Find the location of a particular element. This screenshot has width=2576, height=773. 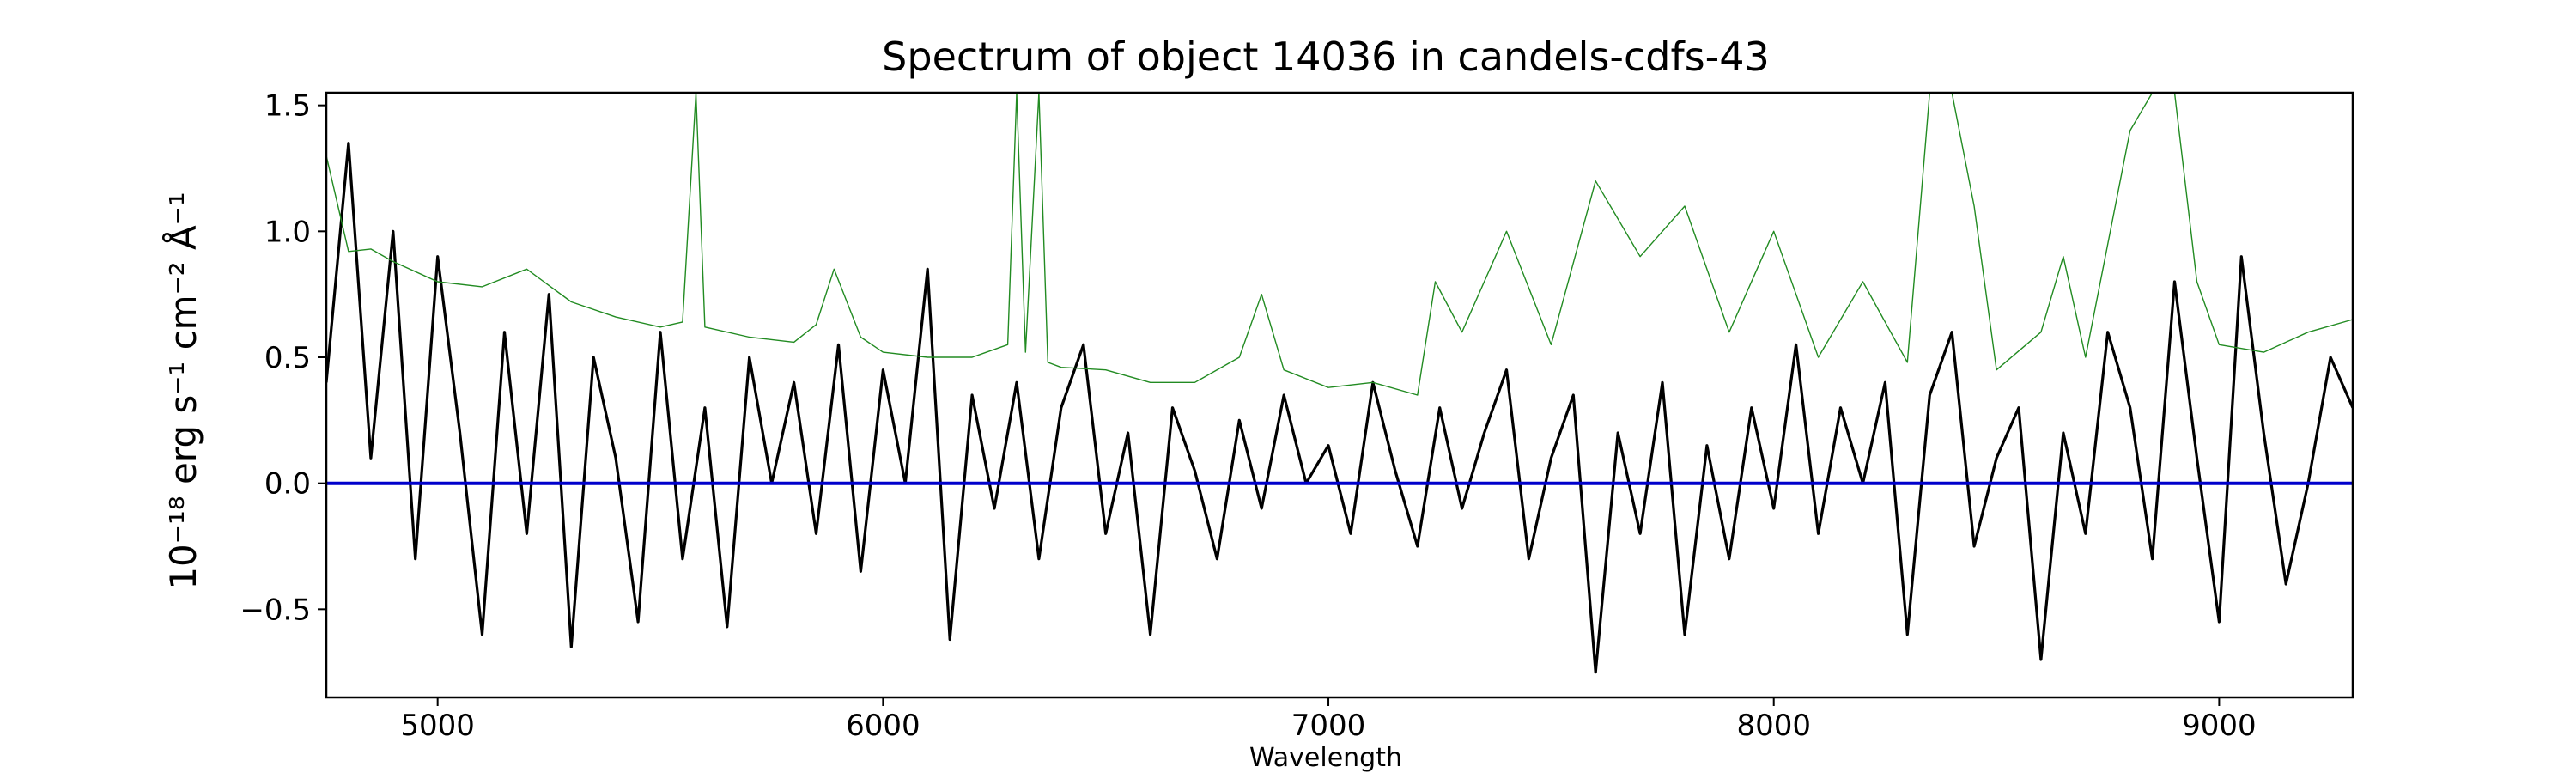

x-tick-label: 8000 is located at coordinates (1773, 726).